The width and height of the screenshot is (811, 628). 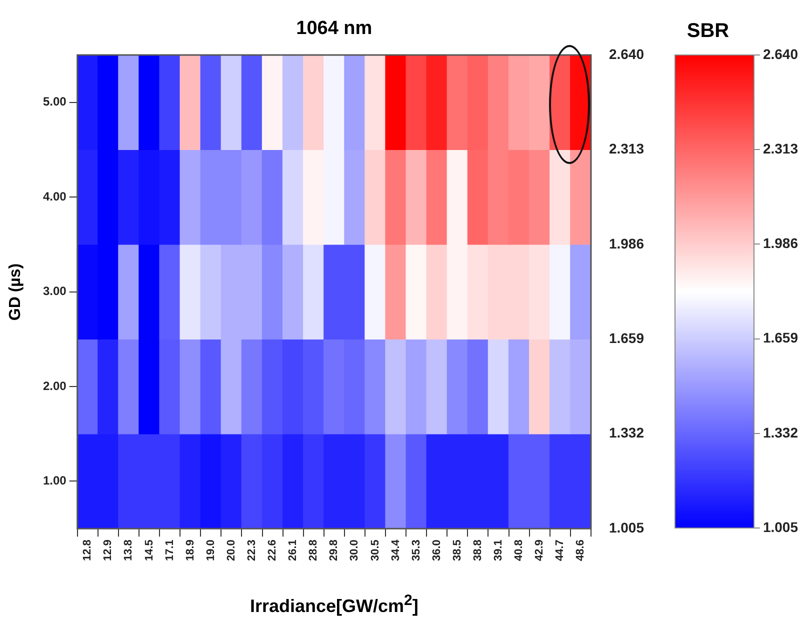 What do you see at coordinates (54, 101) in the screenshot?
I see `y-tick-label: 5.00` at bounding box center [54, 101].